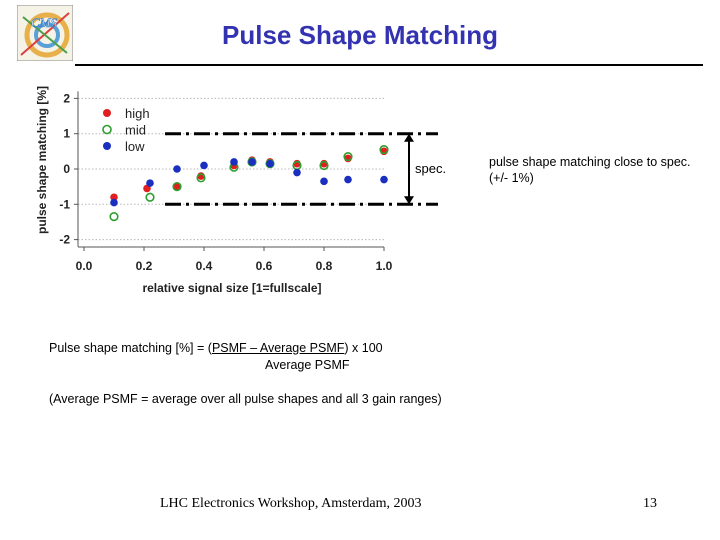 This screenshot has height=540, width=720. I want to click on x-tick-label: 0.0, so click(84, 266).